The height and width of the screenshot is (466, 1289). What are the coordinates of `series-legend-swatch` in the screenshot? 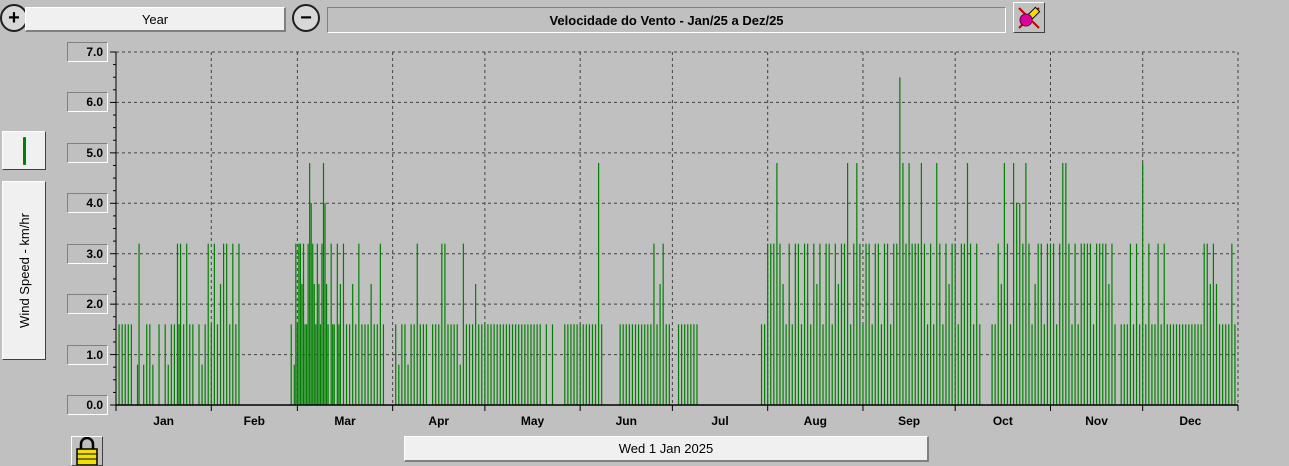 It's located at (24, 150).